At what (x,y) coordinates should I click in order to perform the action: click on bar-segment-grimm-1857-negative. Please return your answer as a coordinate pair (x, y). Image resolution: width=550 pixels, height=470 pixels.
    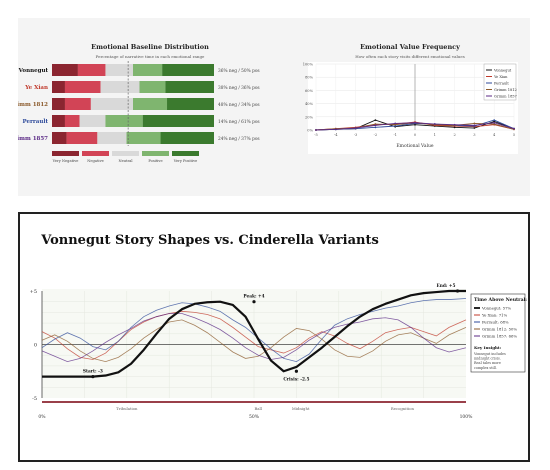
    Looking at the image, I should click on (82, 138).